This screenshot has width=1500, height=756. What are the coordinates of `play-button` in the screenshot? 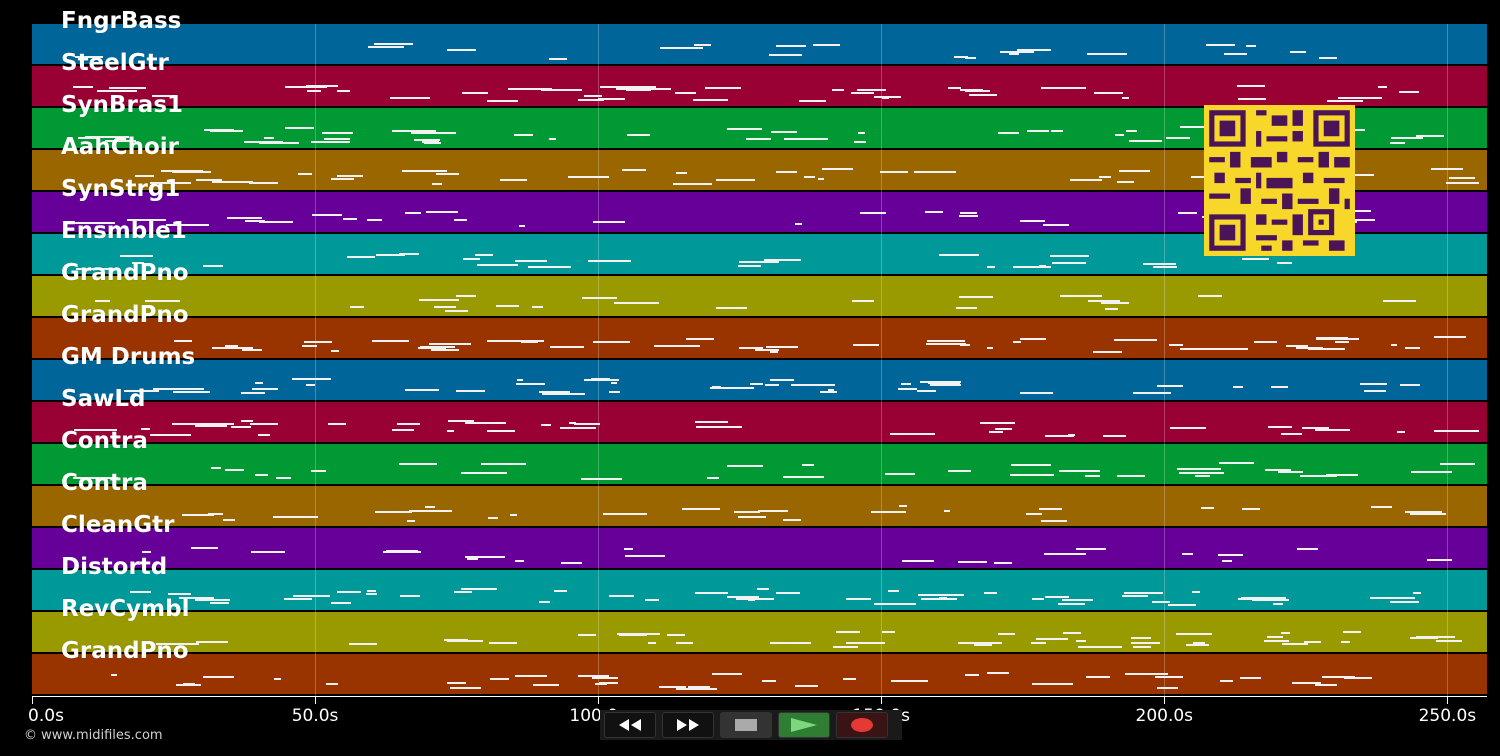 It's located at (804, 725).